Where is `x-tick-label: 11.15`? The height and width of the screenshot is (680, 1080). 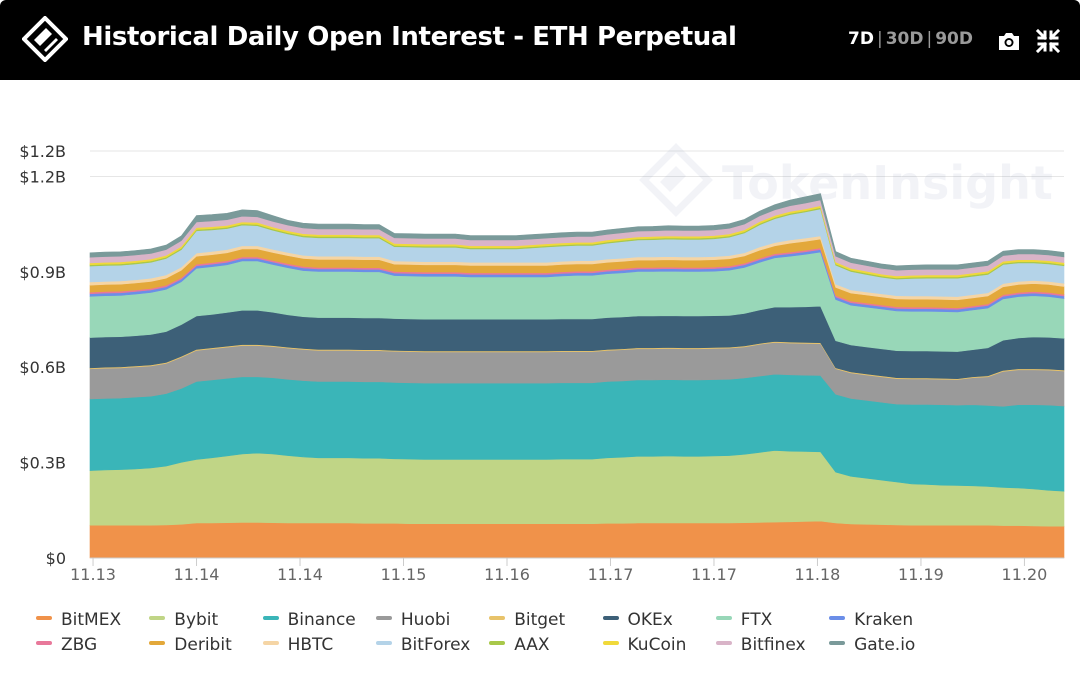
x-tick-label: 11.15 is located at coordinates (404, 574).